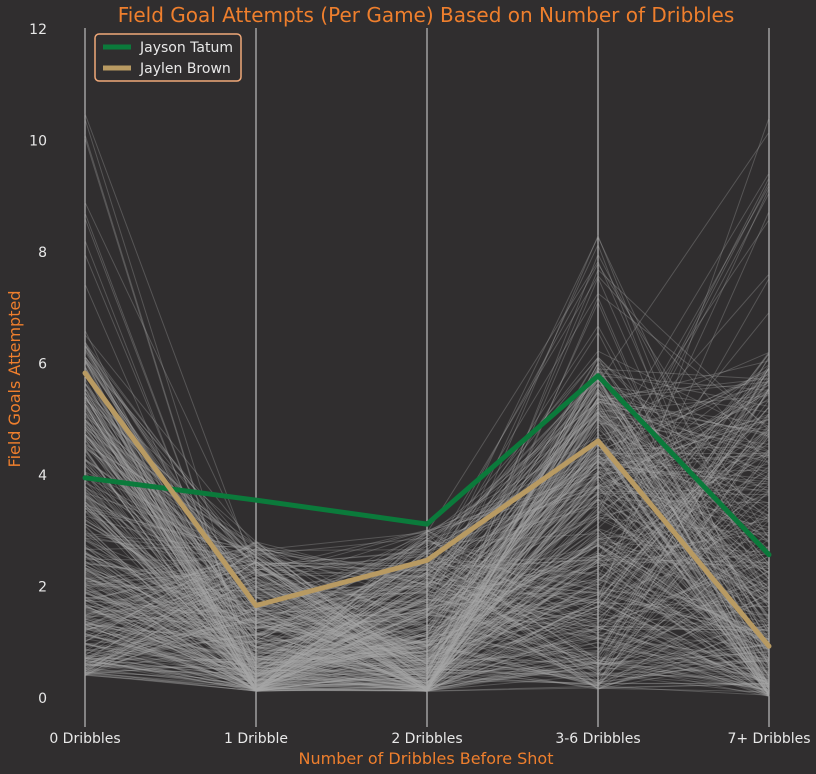 This screenshot has width=816, height=774. I want to click on x-tick-label: 1 Dribble, so click(256, 739).